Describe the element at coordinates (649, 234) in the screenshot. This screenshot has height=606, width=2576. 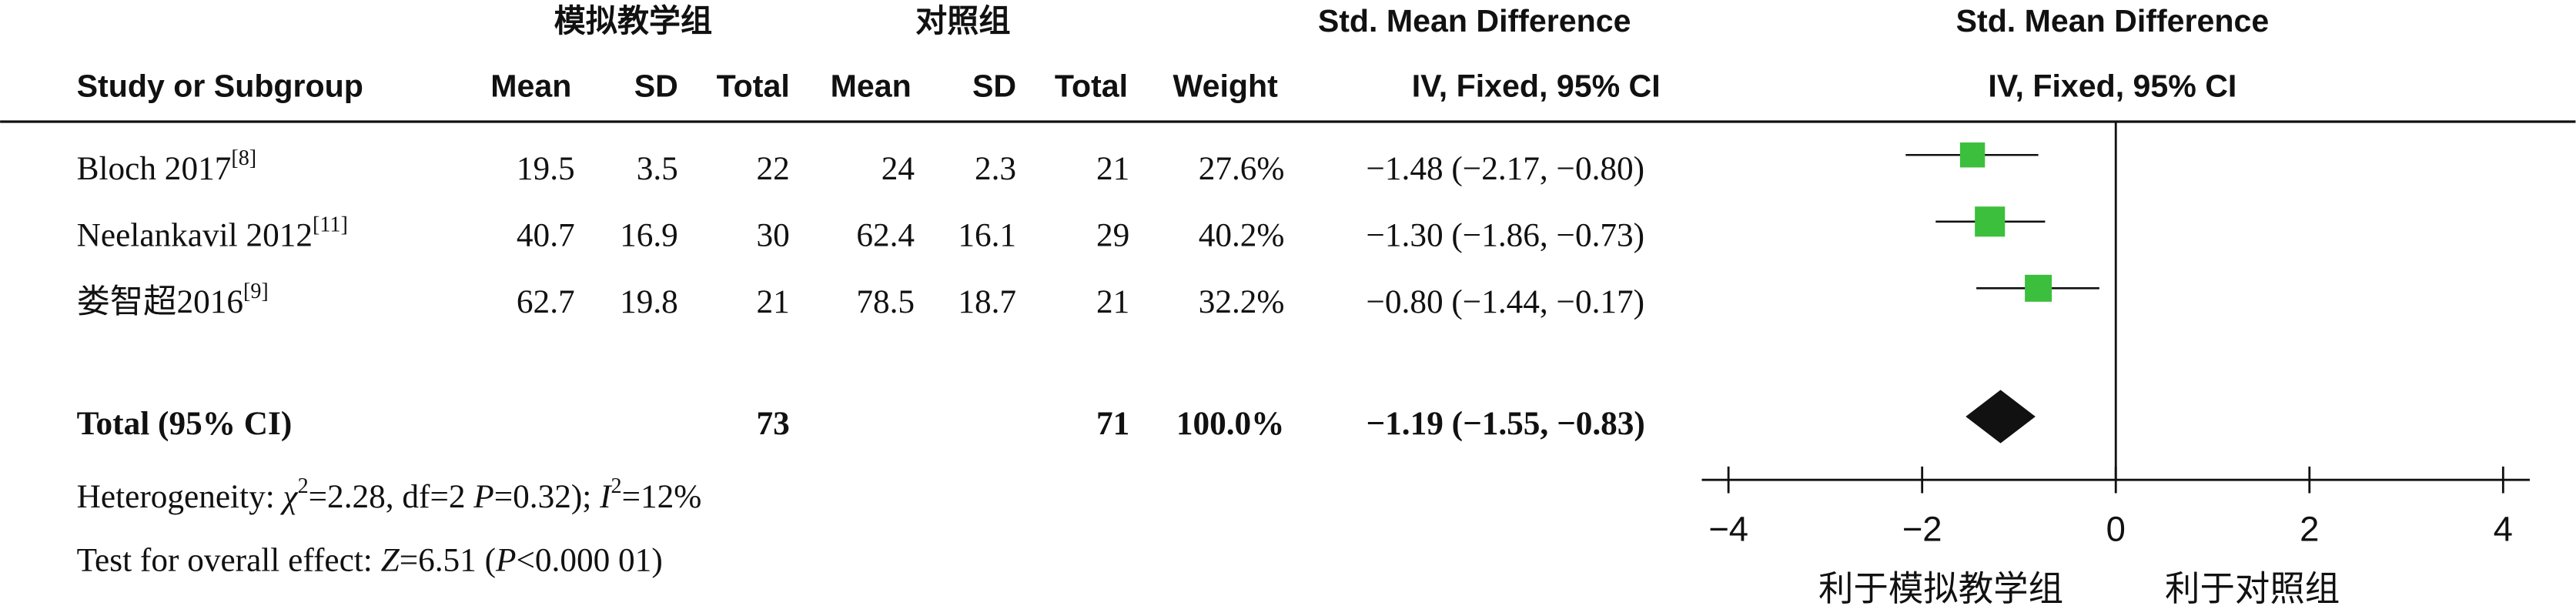
I see `cell: 16.9` at that location.